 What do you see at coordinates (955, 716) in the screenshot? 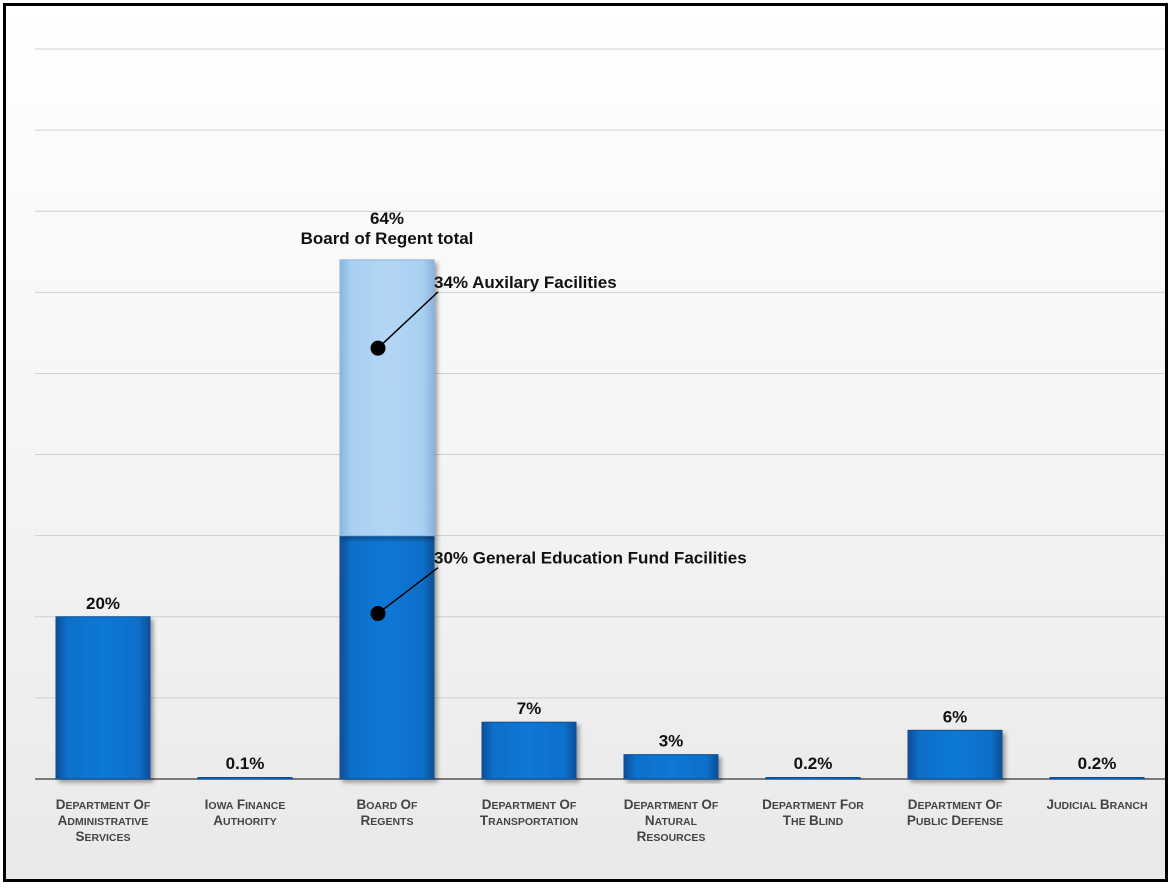
I see `data-label: 6%` at bounding box center [955, 716].